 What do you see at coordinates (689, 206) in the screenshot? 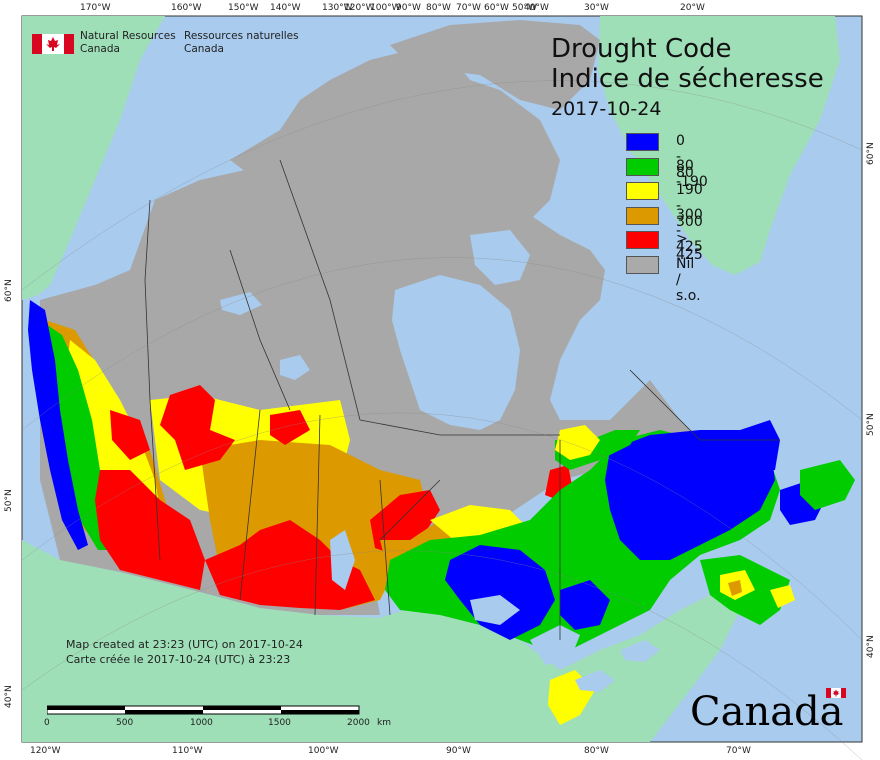
I see `legend-label: 190 - 300` at bounding box center [689, 206].